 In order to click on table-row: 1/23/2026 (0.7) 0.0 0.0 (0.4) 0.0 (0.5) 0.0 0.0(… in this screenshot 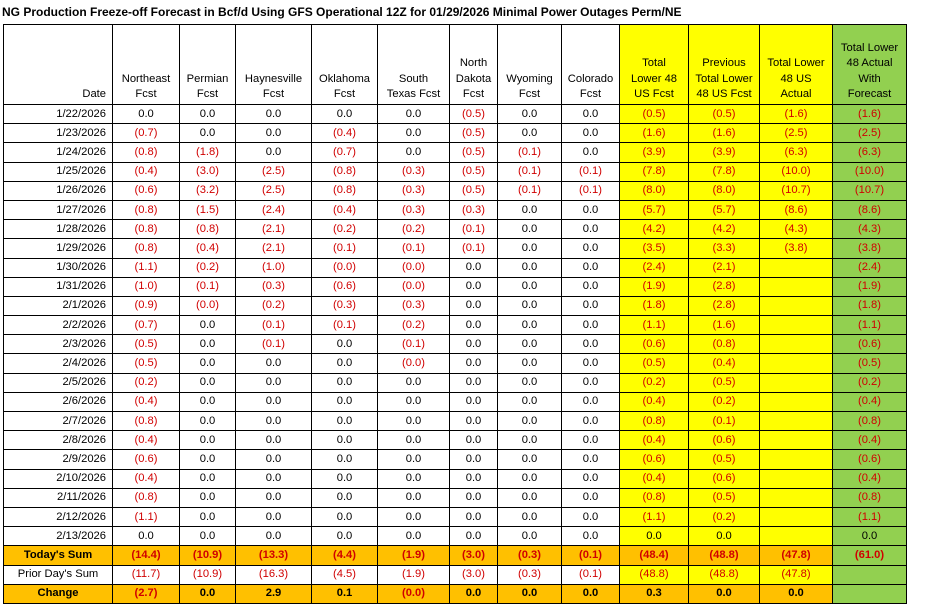, I will do `click(455, 133)`.